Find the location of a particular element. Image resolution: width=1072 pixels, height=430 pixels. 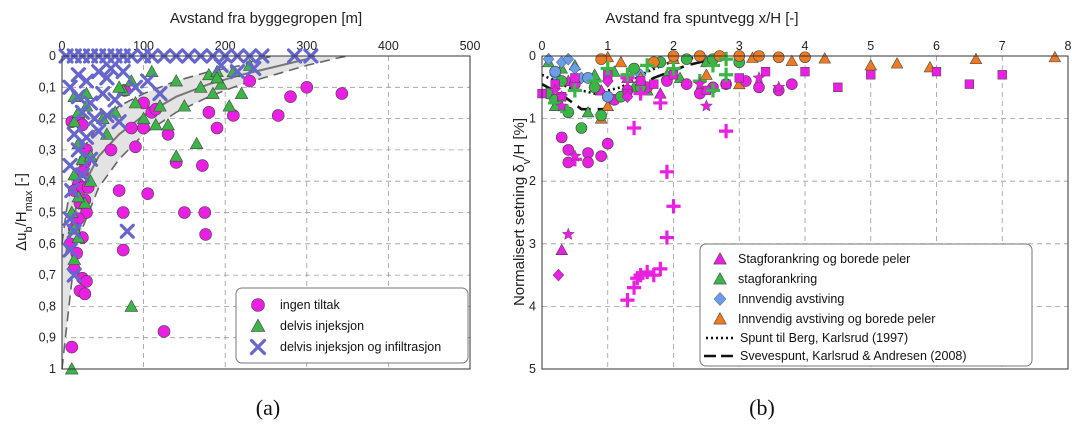

x-tick-label: 3 is located at coordinates (739, 46).